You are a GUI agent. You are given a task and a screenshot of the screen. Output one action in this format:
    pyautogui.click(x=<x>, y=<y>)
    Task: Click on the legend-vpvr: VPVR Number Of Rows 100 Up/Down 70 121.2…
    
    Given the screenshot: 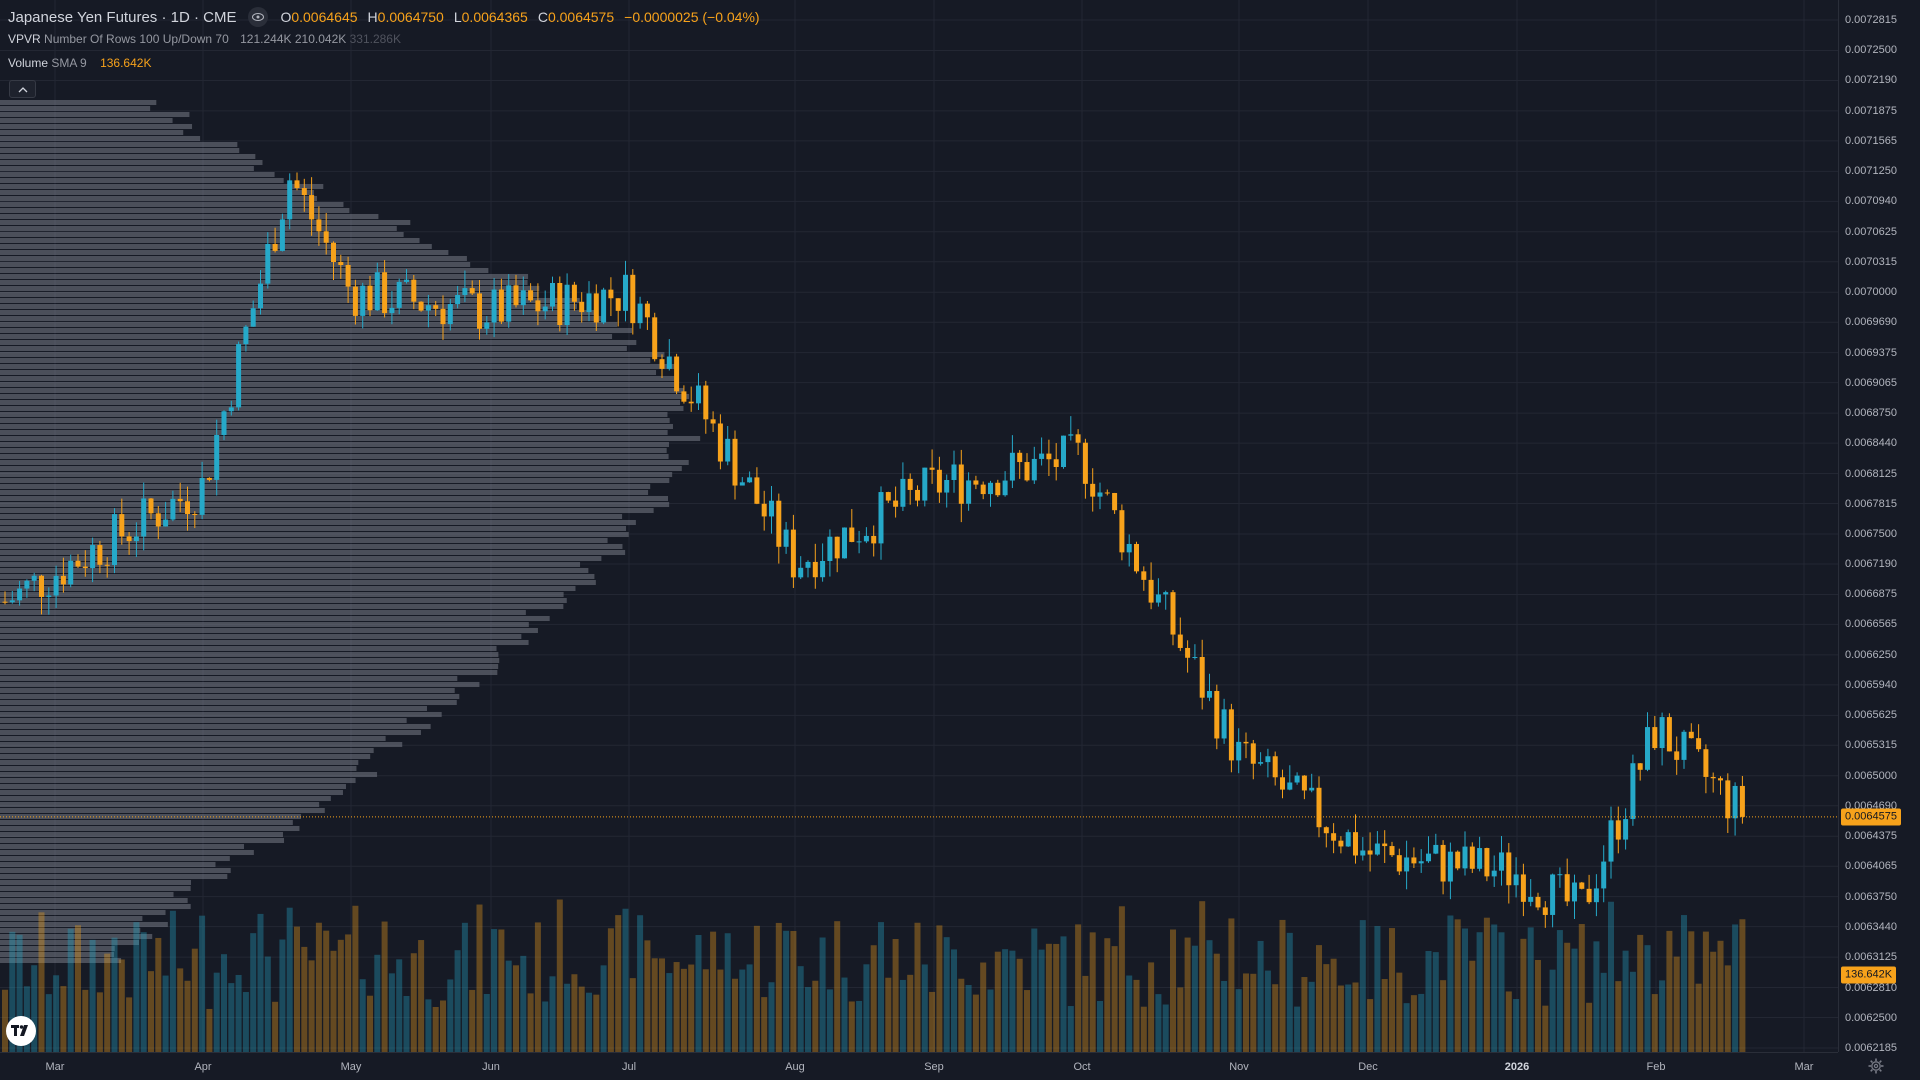 What is the action you would take?
    pyautogui.click(x=204, y=39)
    